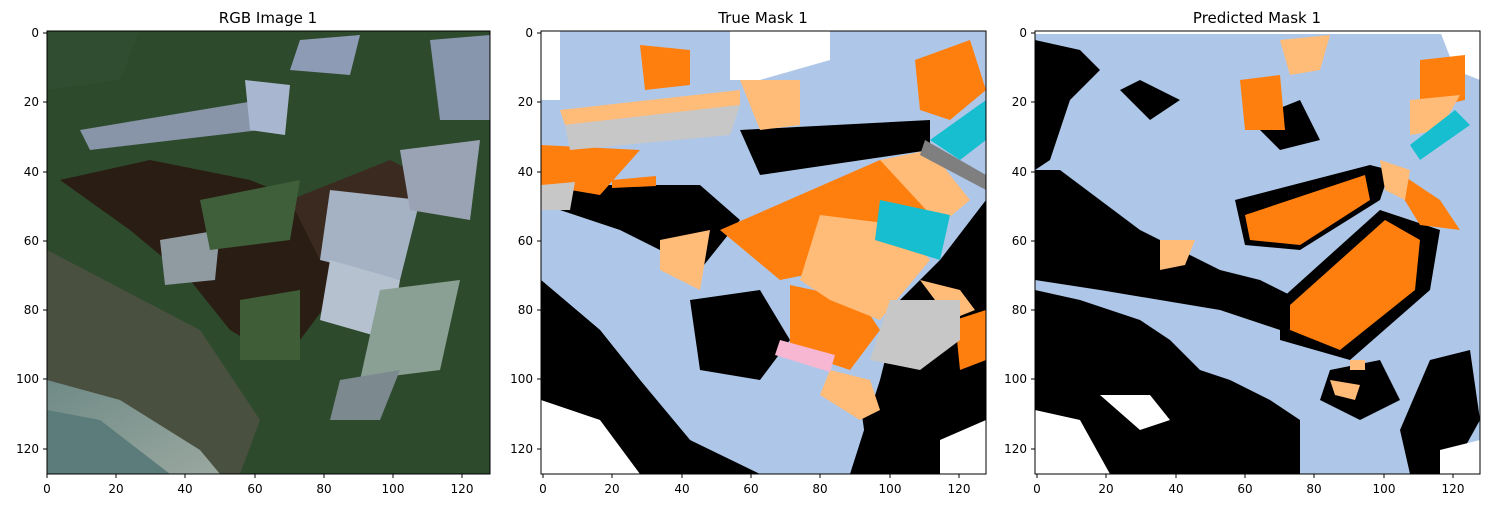  Describe the element at coordinates (1257, 18) in the screenshot. I see `panel-title: Predicted Mask 1` at that location.